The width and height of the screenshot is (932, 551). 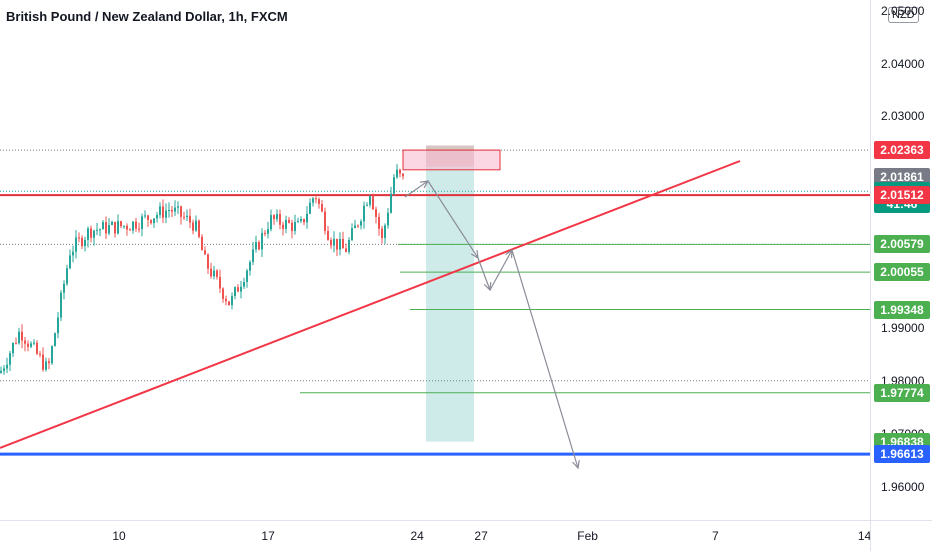 What do you see at coordinates (576, 465) in the screenshot?
I see `arrow-head` at bounding box center [576, 465].